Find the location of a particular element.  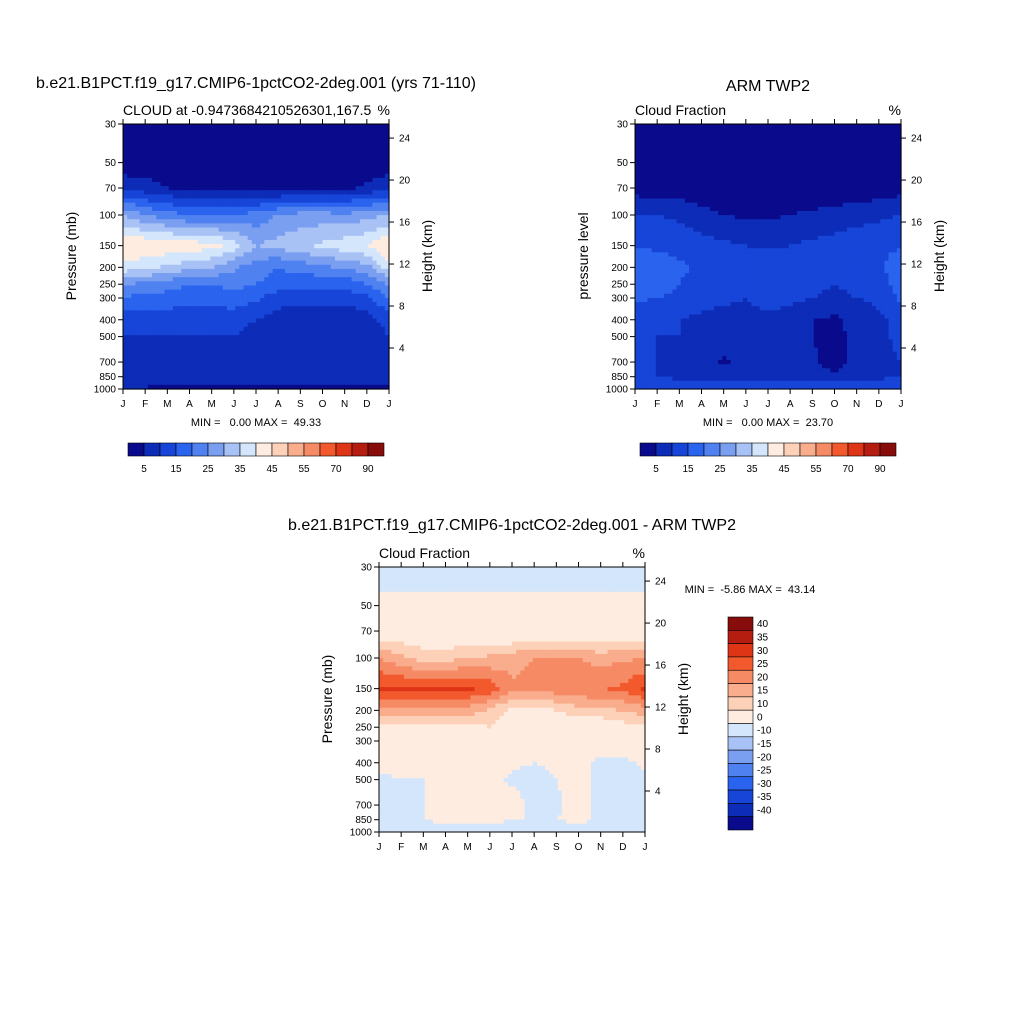

panel-obs-field is located at coordinates (768, 257).